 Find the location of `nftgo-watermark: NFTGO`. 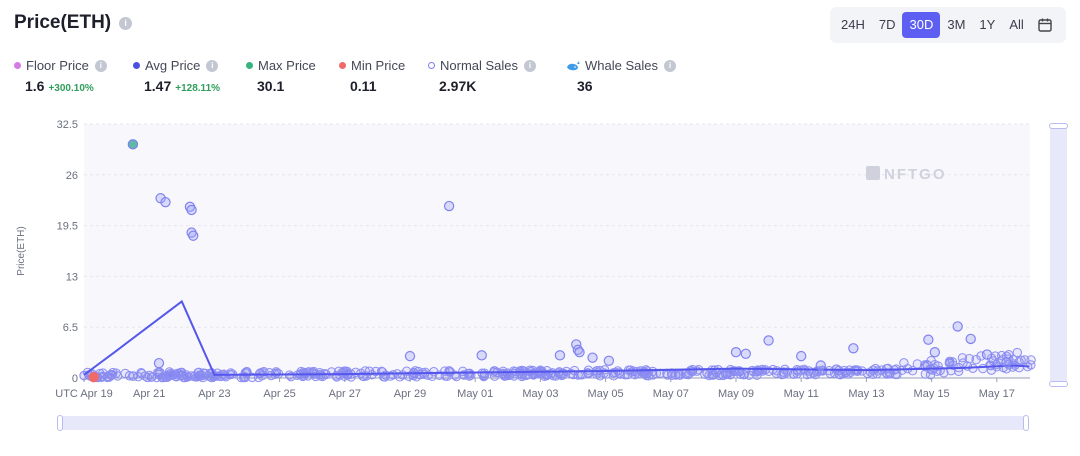

nftgo-watermark: NFTGO is located at coordinates (906, 174).